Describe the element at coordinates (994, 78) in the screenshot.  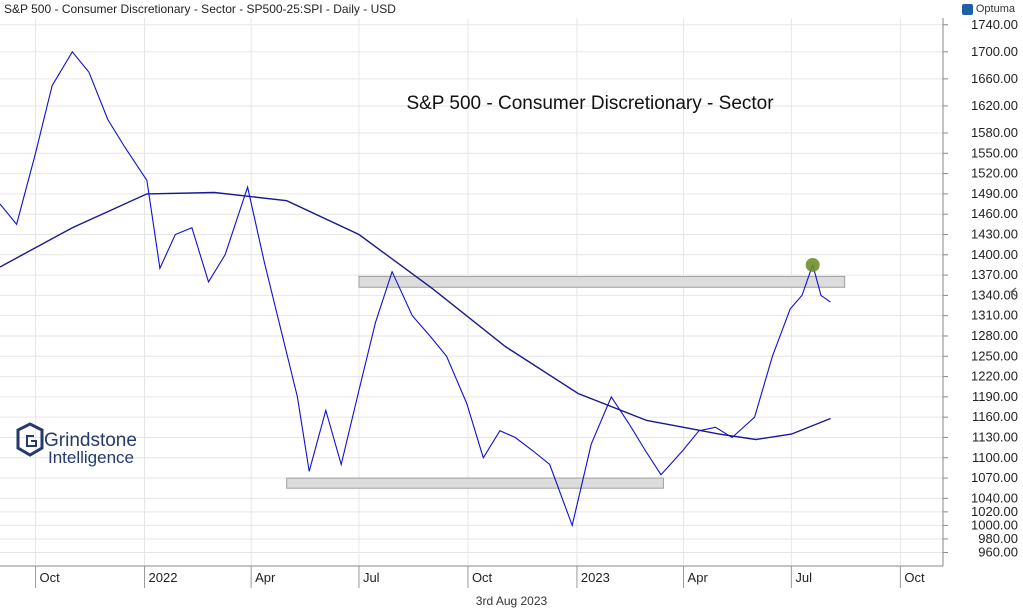
I see `y-tick-label: 1660.00` at that location.